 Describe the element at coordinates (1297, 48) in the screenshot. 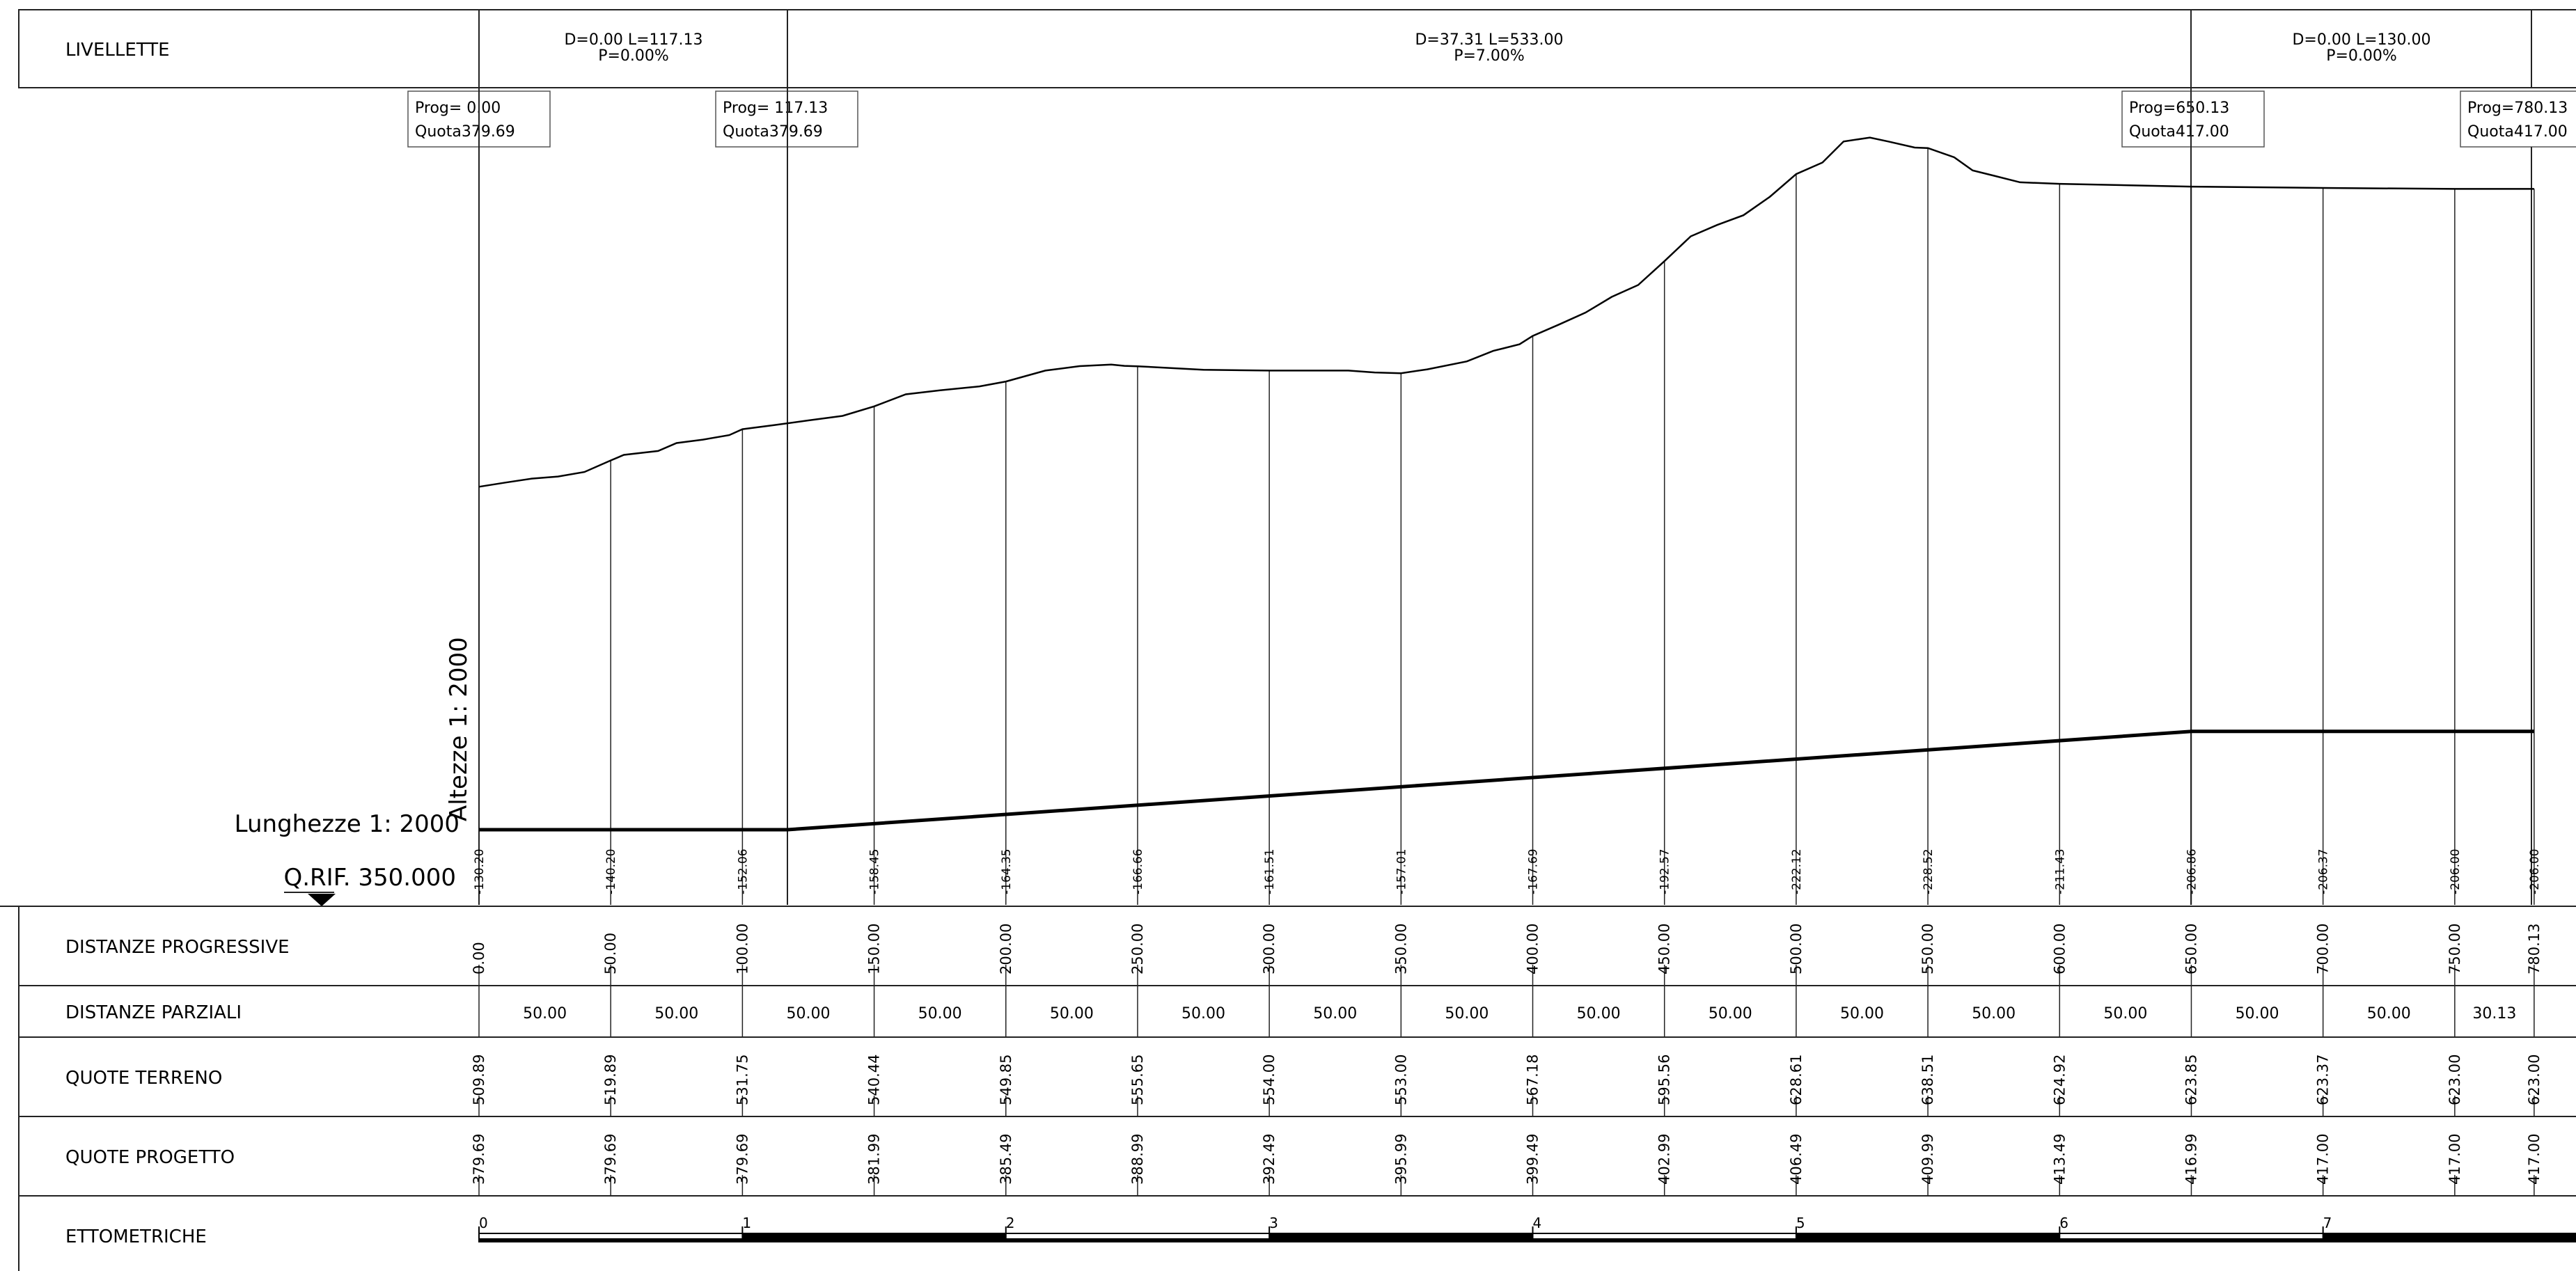

I see `livellette-frame` at that location.